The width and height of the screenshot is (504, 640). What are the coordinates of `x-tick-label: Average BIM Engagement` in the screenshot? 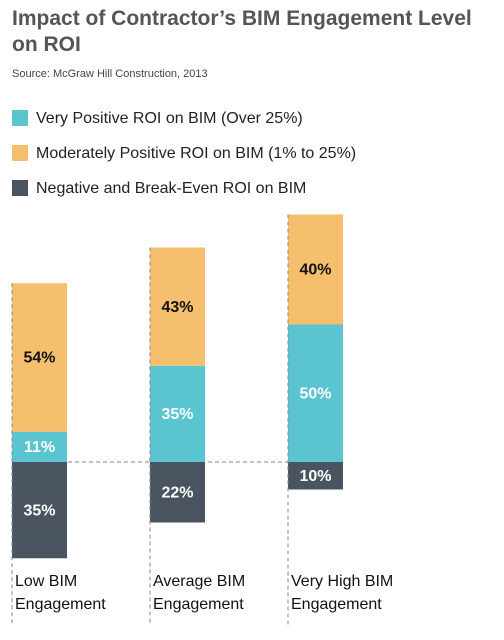 It's located at (199, 593).